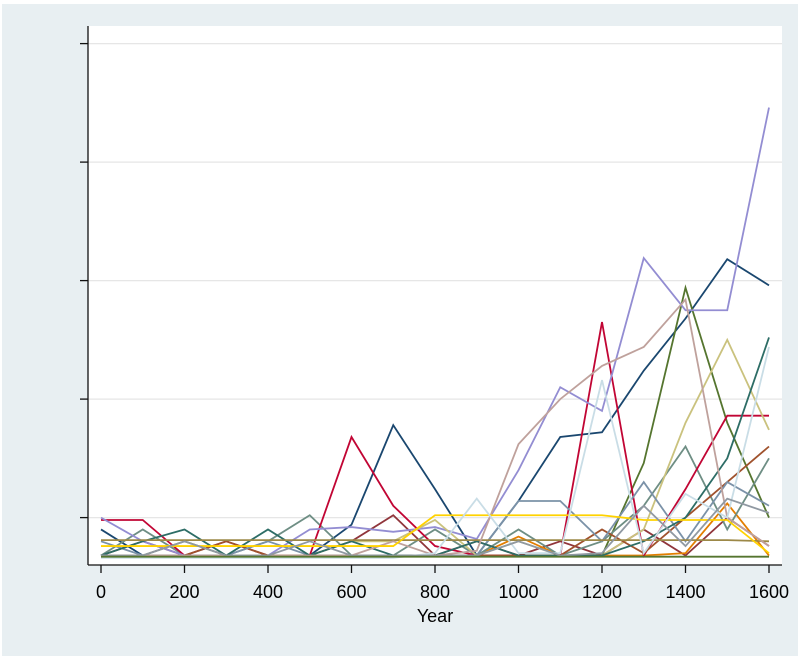  Describe the element at coordinates (351, 592) in the screenshot. I see `x-tick-label: 600` at that location.